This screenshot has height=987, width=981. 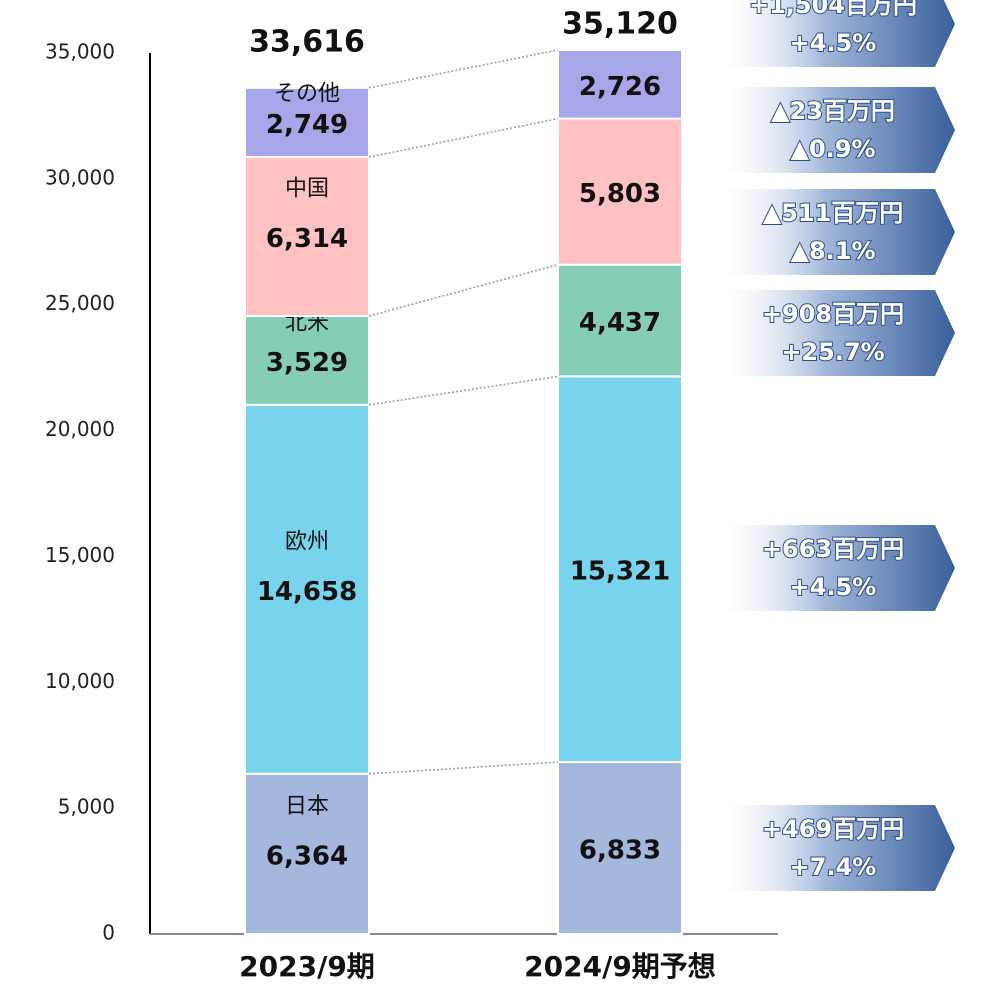 I want to click on y-tick-label: 25,000, so click(x=80, y=303).